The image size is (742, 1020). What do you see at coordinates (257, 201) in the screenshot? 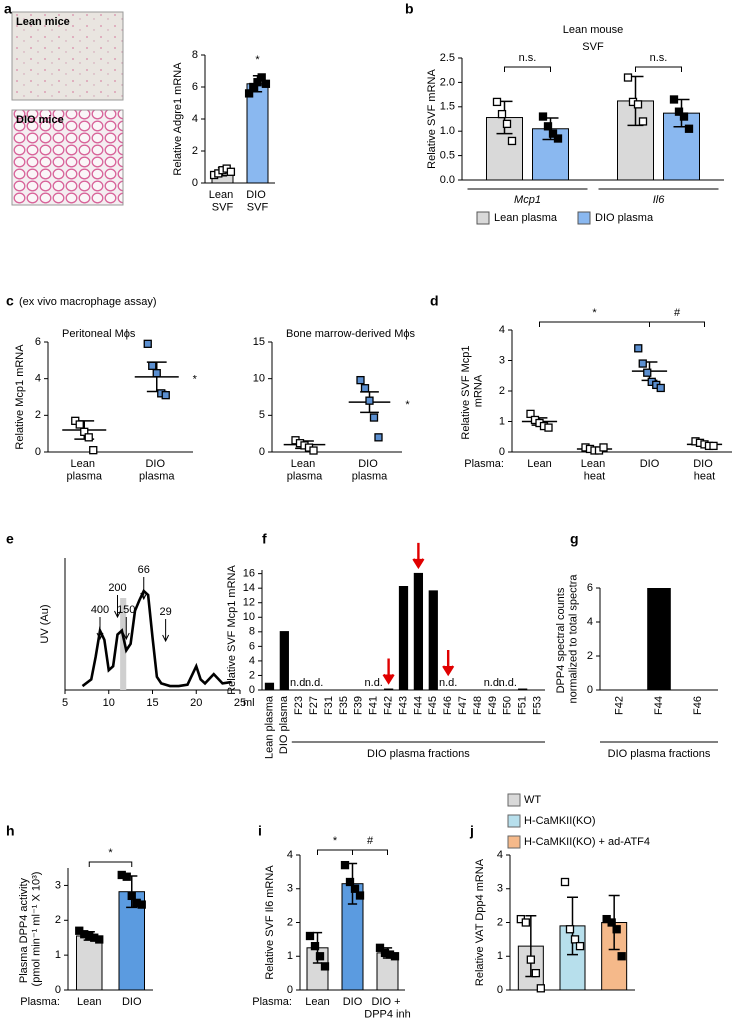
I see `x-tick-label: DIO SVF` at bounding box center [257, 201].